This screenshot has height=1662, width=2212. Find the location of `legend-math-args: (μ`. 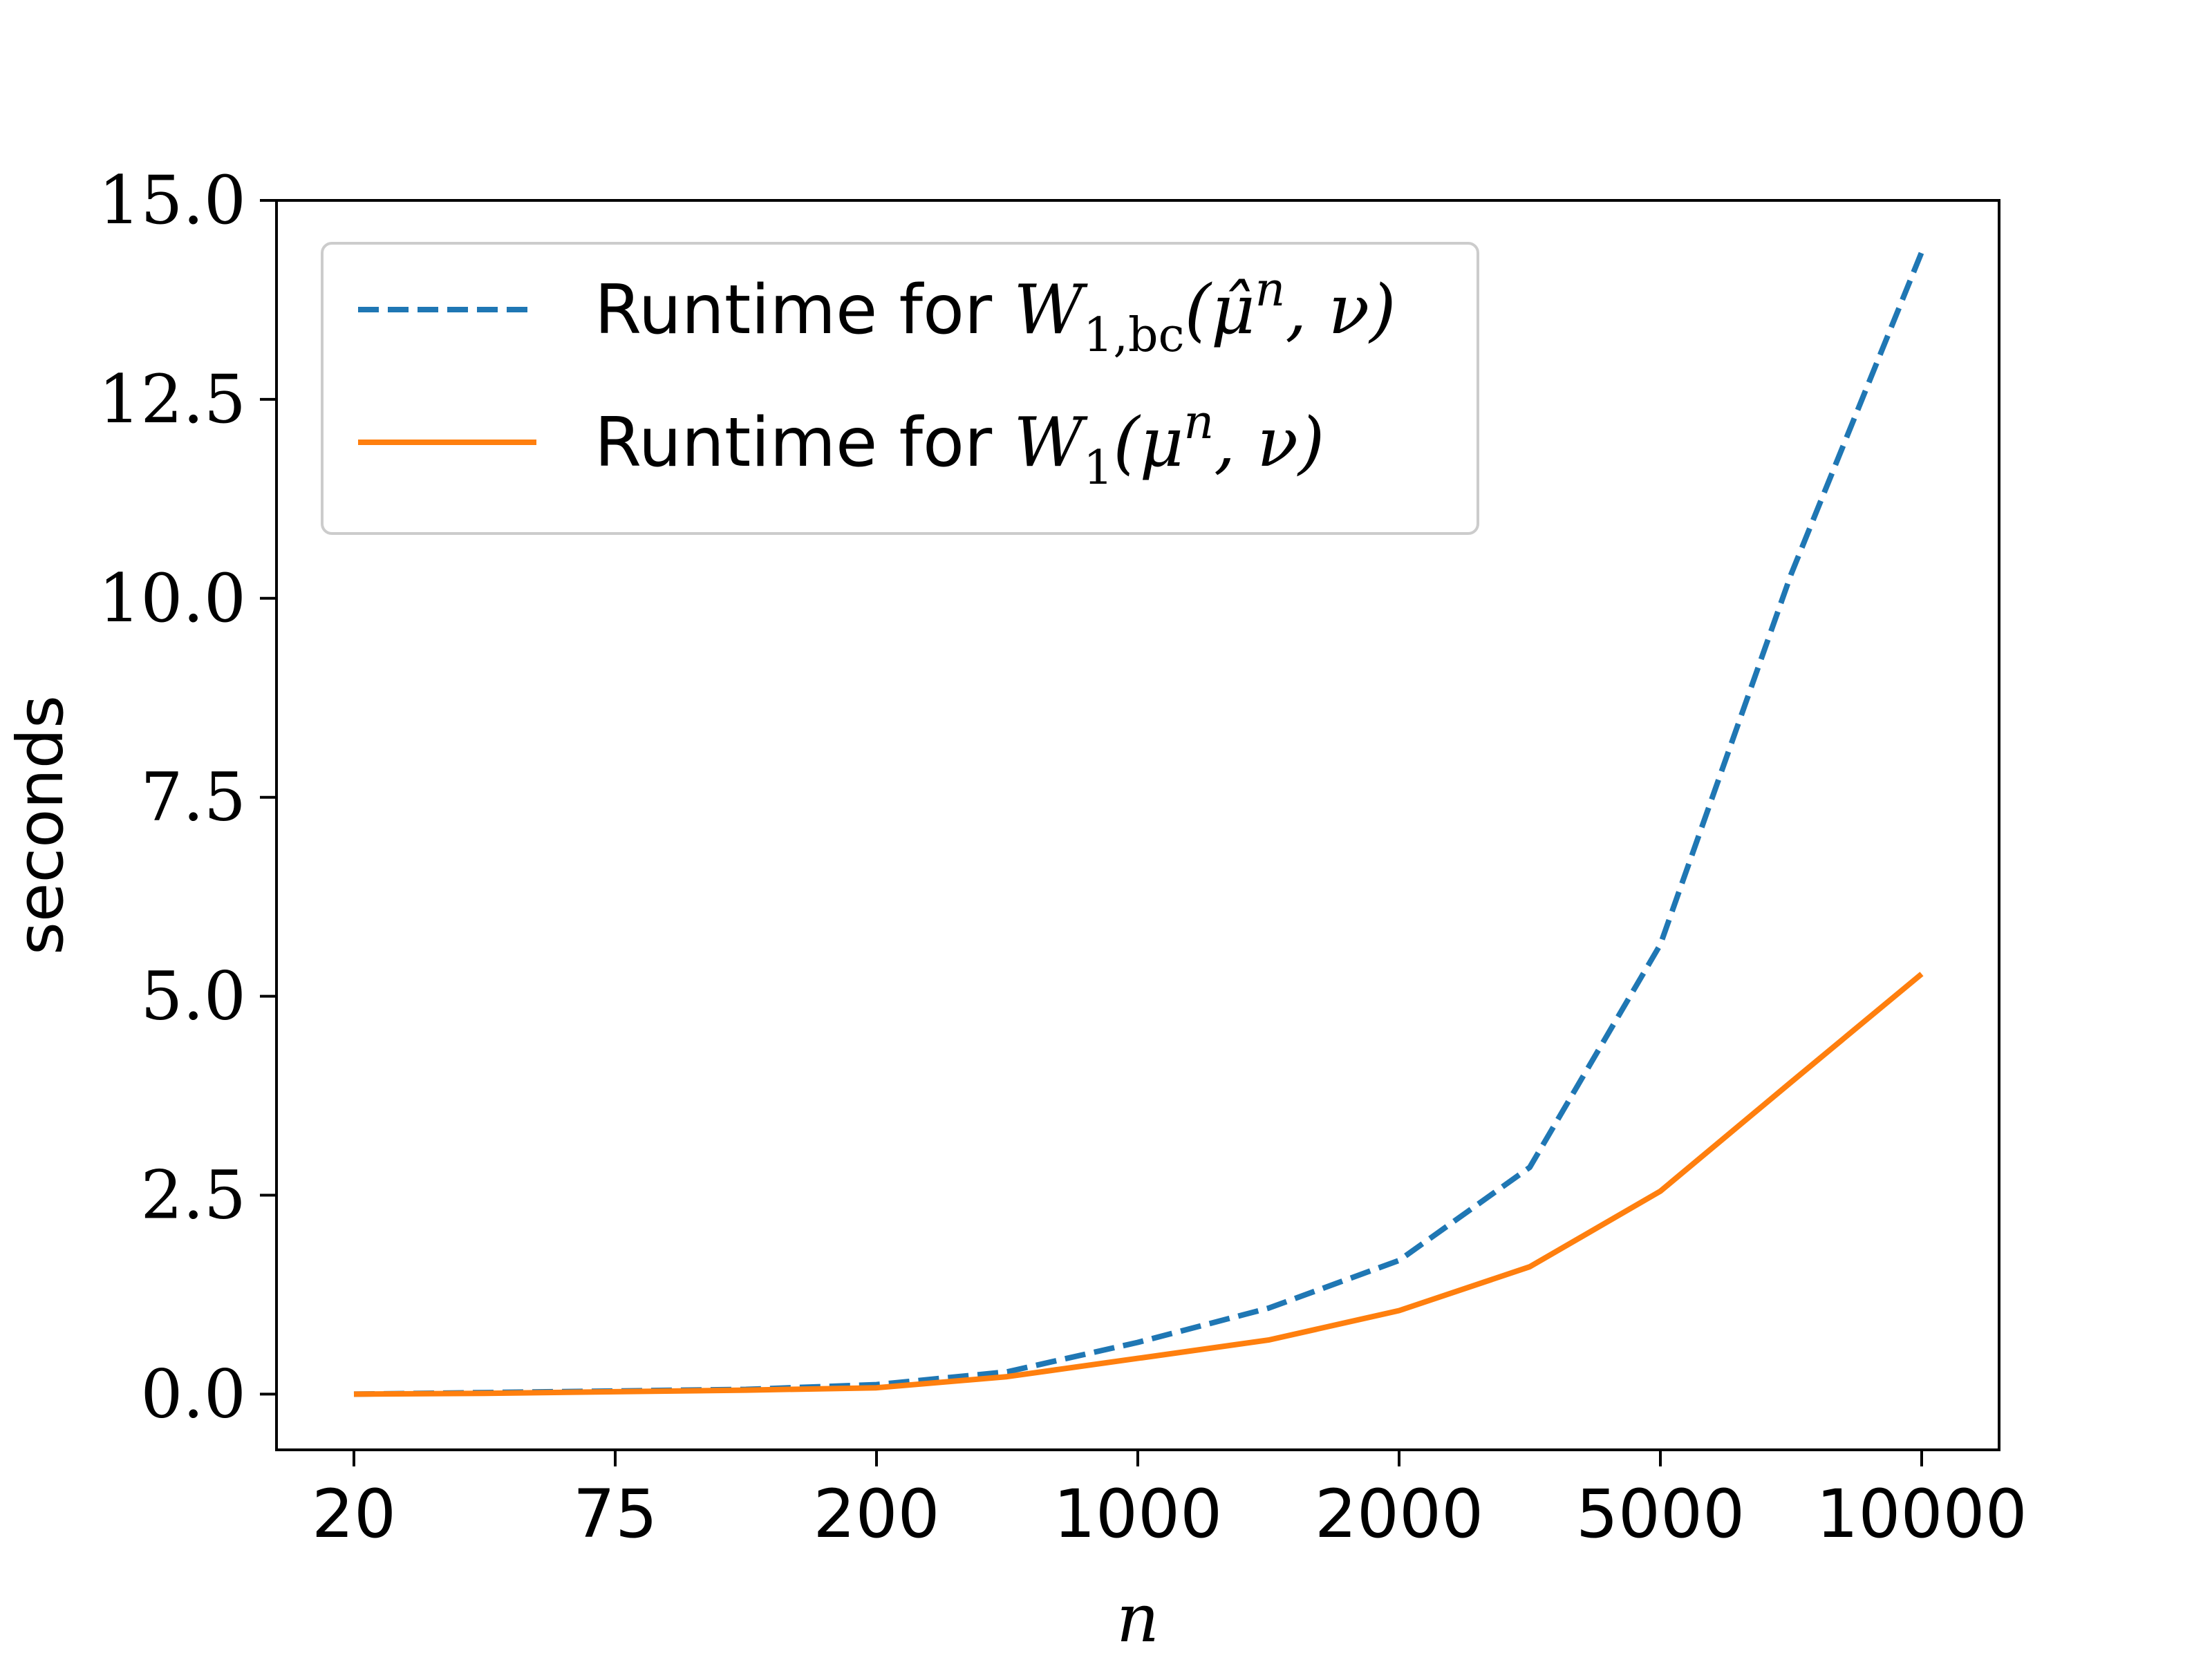

legend-math-args: (μ is located at coordinates (1148, 443).